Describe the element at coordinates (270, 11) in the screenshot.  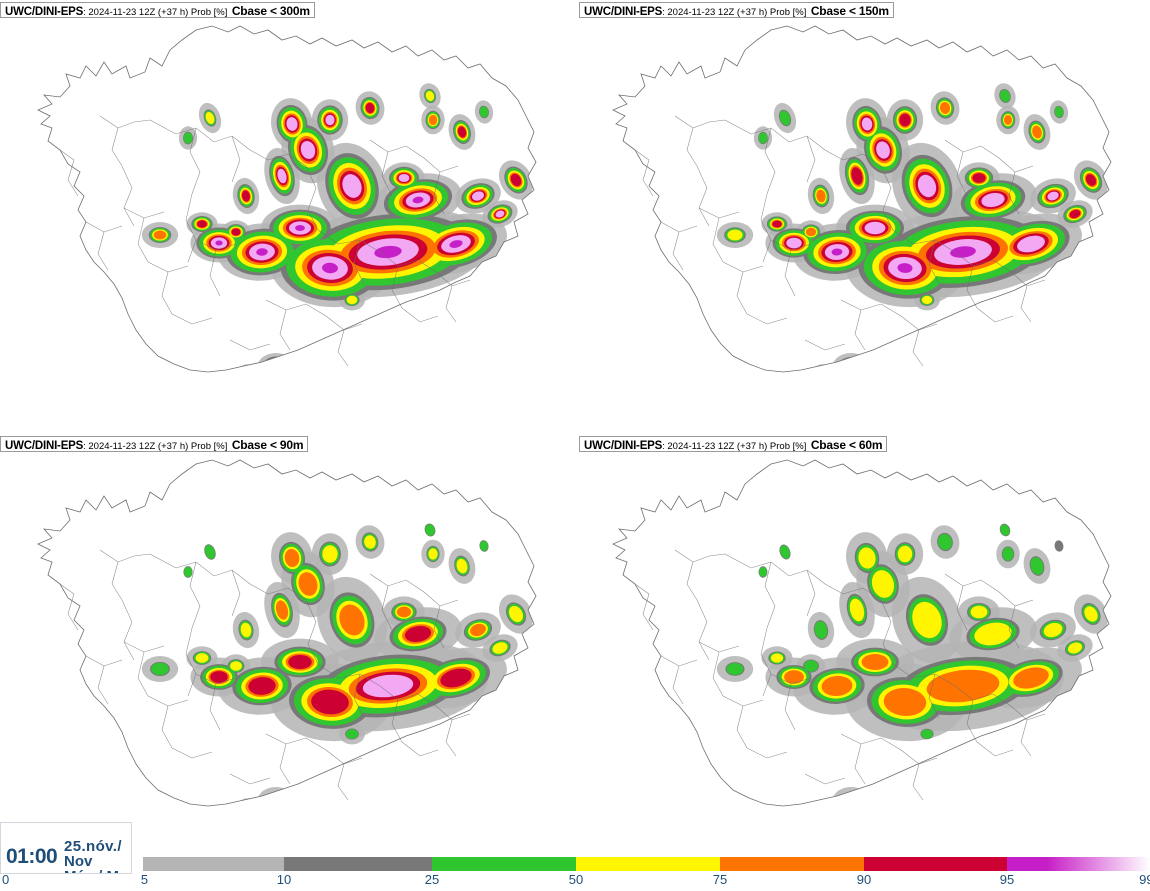
I see `parameter-label: Cbase < 300m` at that location.